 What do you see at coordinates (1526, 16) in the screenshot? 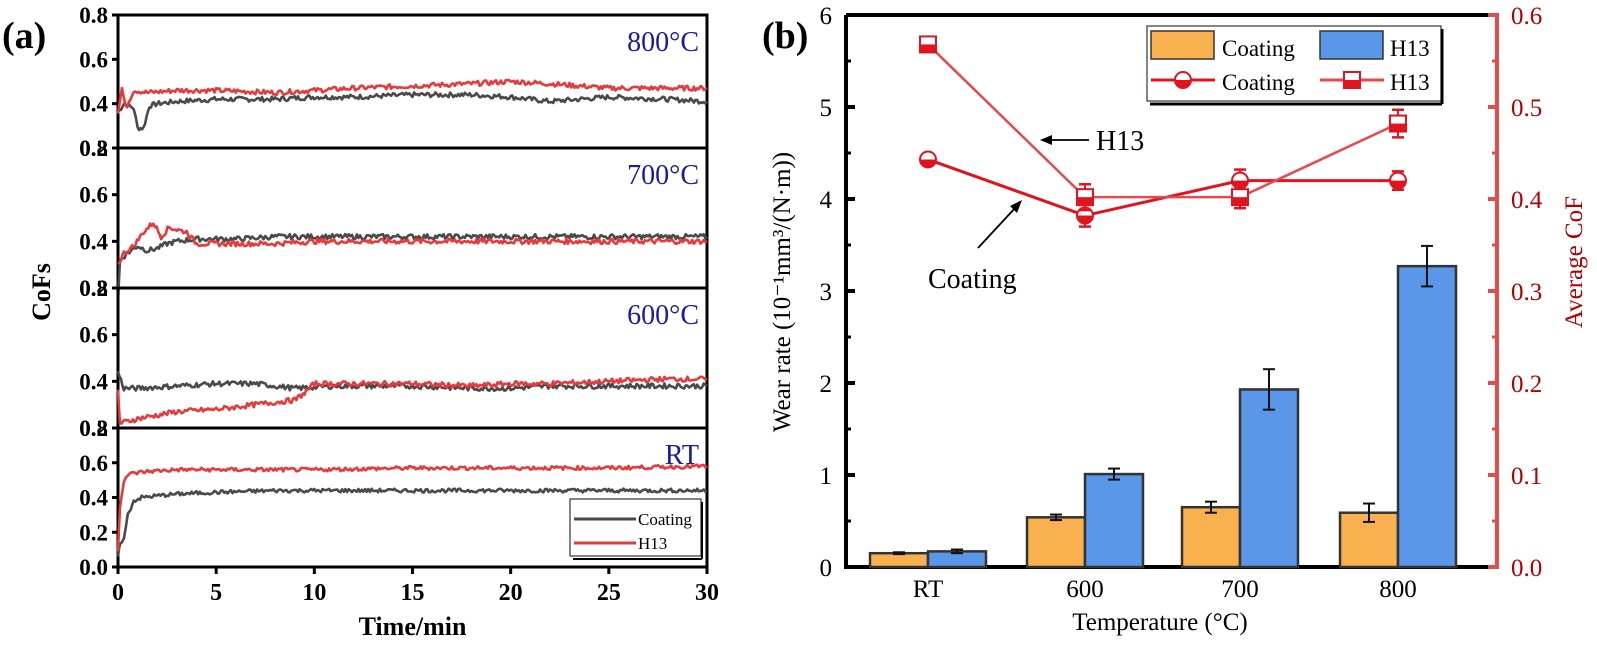
I see `right-y-tick-label: 0.6` at bounding box center [1526, 16].